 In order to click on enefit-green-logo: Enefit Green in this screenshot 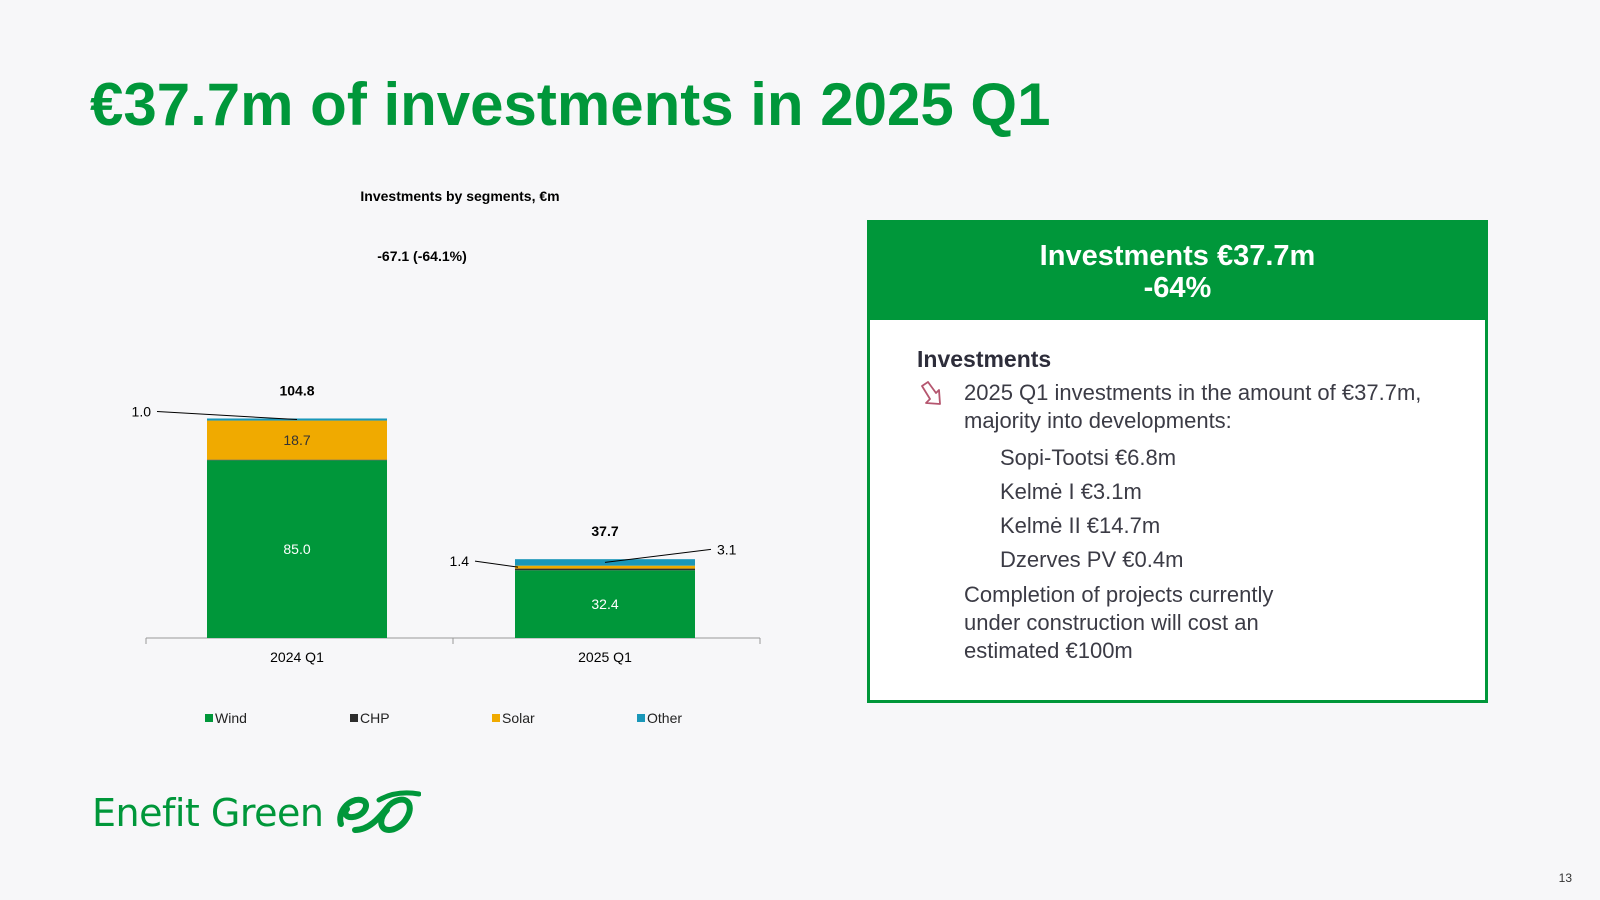, I will do `click(257, 813)`.